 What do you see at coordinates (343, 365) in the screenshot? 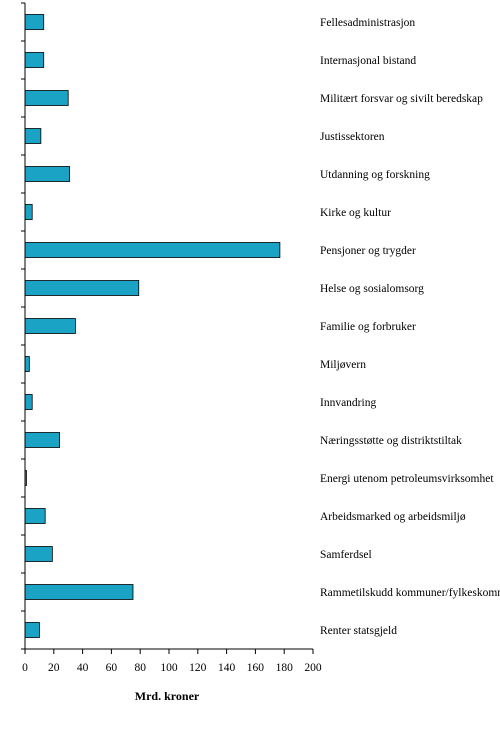
I see `category-label: Miljøvern` at bounding box center [343, 365].